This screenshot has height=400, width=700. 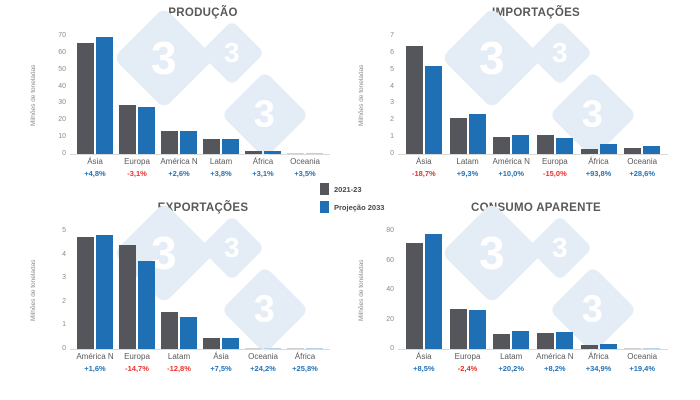 I want to click on bars-row, so click(x=200, y=95).